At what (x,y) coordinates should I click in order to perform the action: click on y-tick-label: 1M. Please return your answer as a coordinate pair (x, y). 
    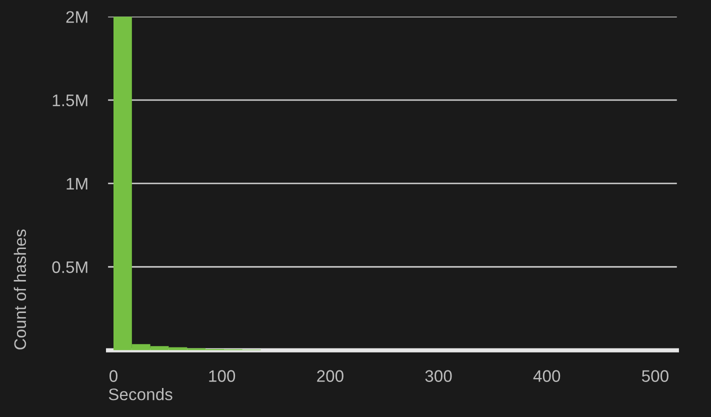
    Looking at the image, I should click on (77, 184).